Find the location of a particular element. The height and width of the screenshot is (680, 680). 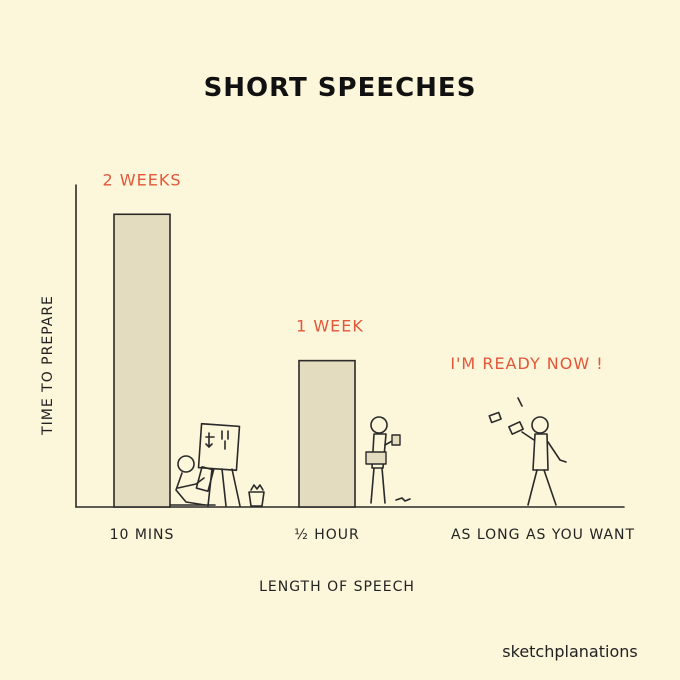

credit-label: sketchplanations is located at coordinates (569, 651).